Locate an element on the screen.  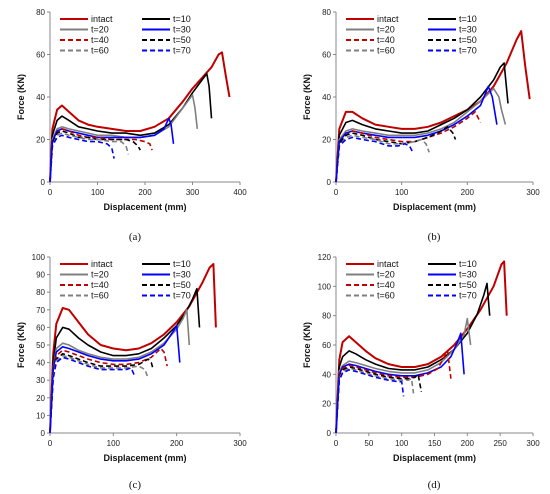
y-tick-label: 10 is located at coordinates (40, 415).